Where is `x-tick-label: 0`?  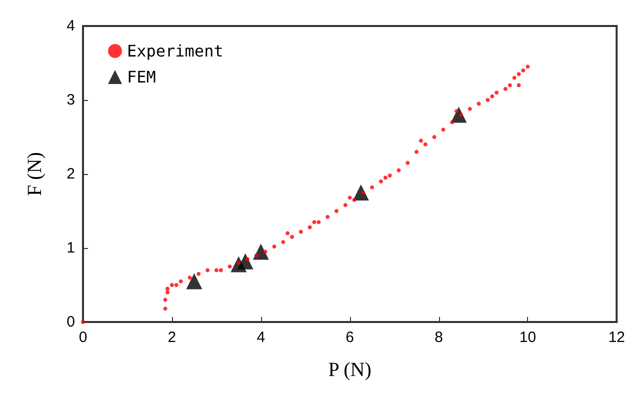 x-tick-label: 0 is located at coordinates (83, 337).